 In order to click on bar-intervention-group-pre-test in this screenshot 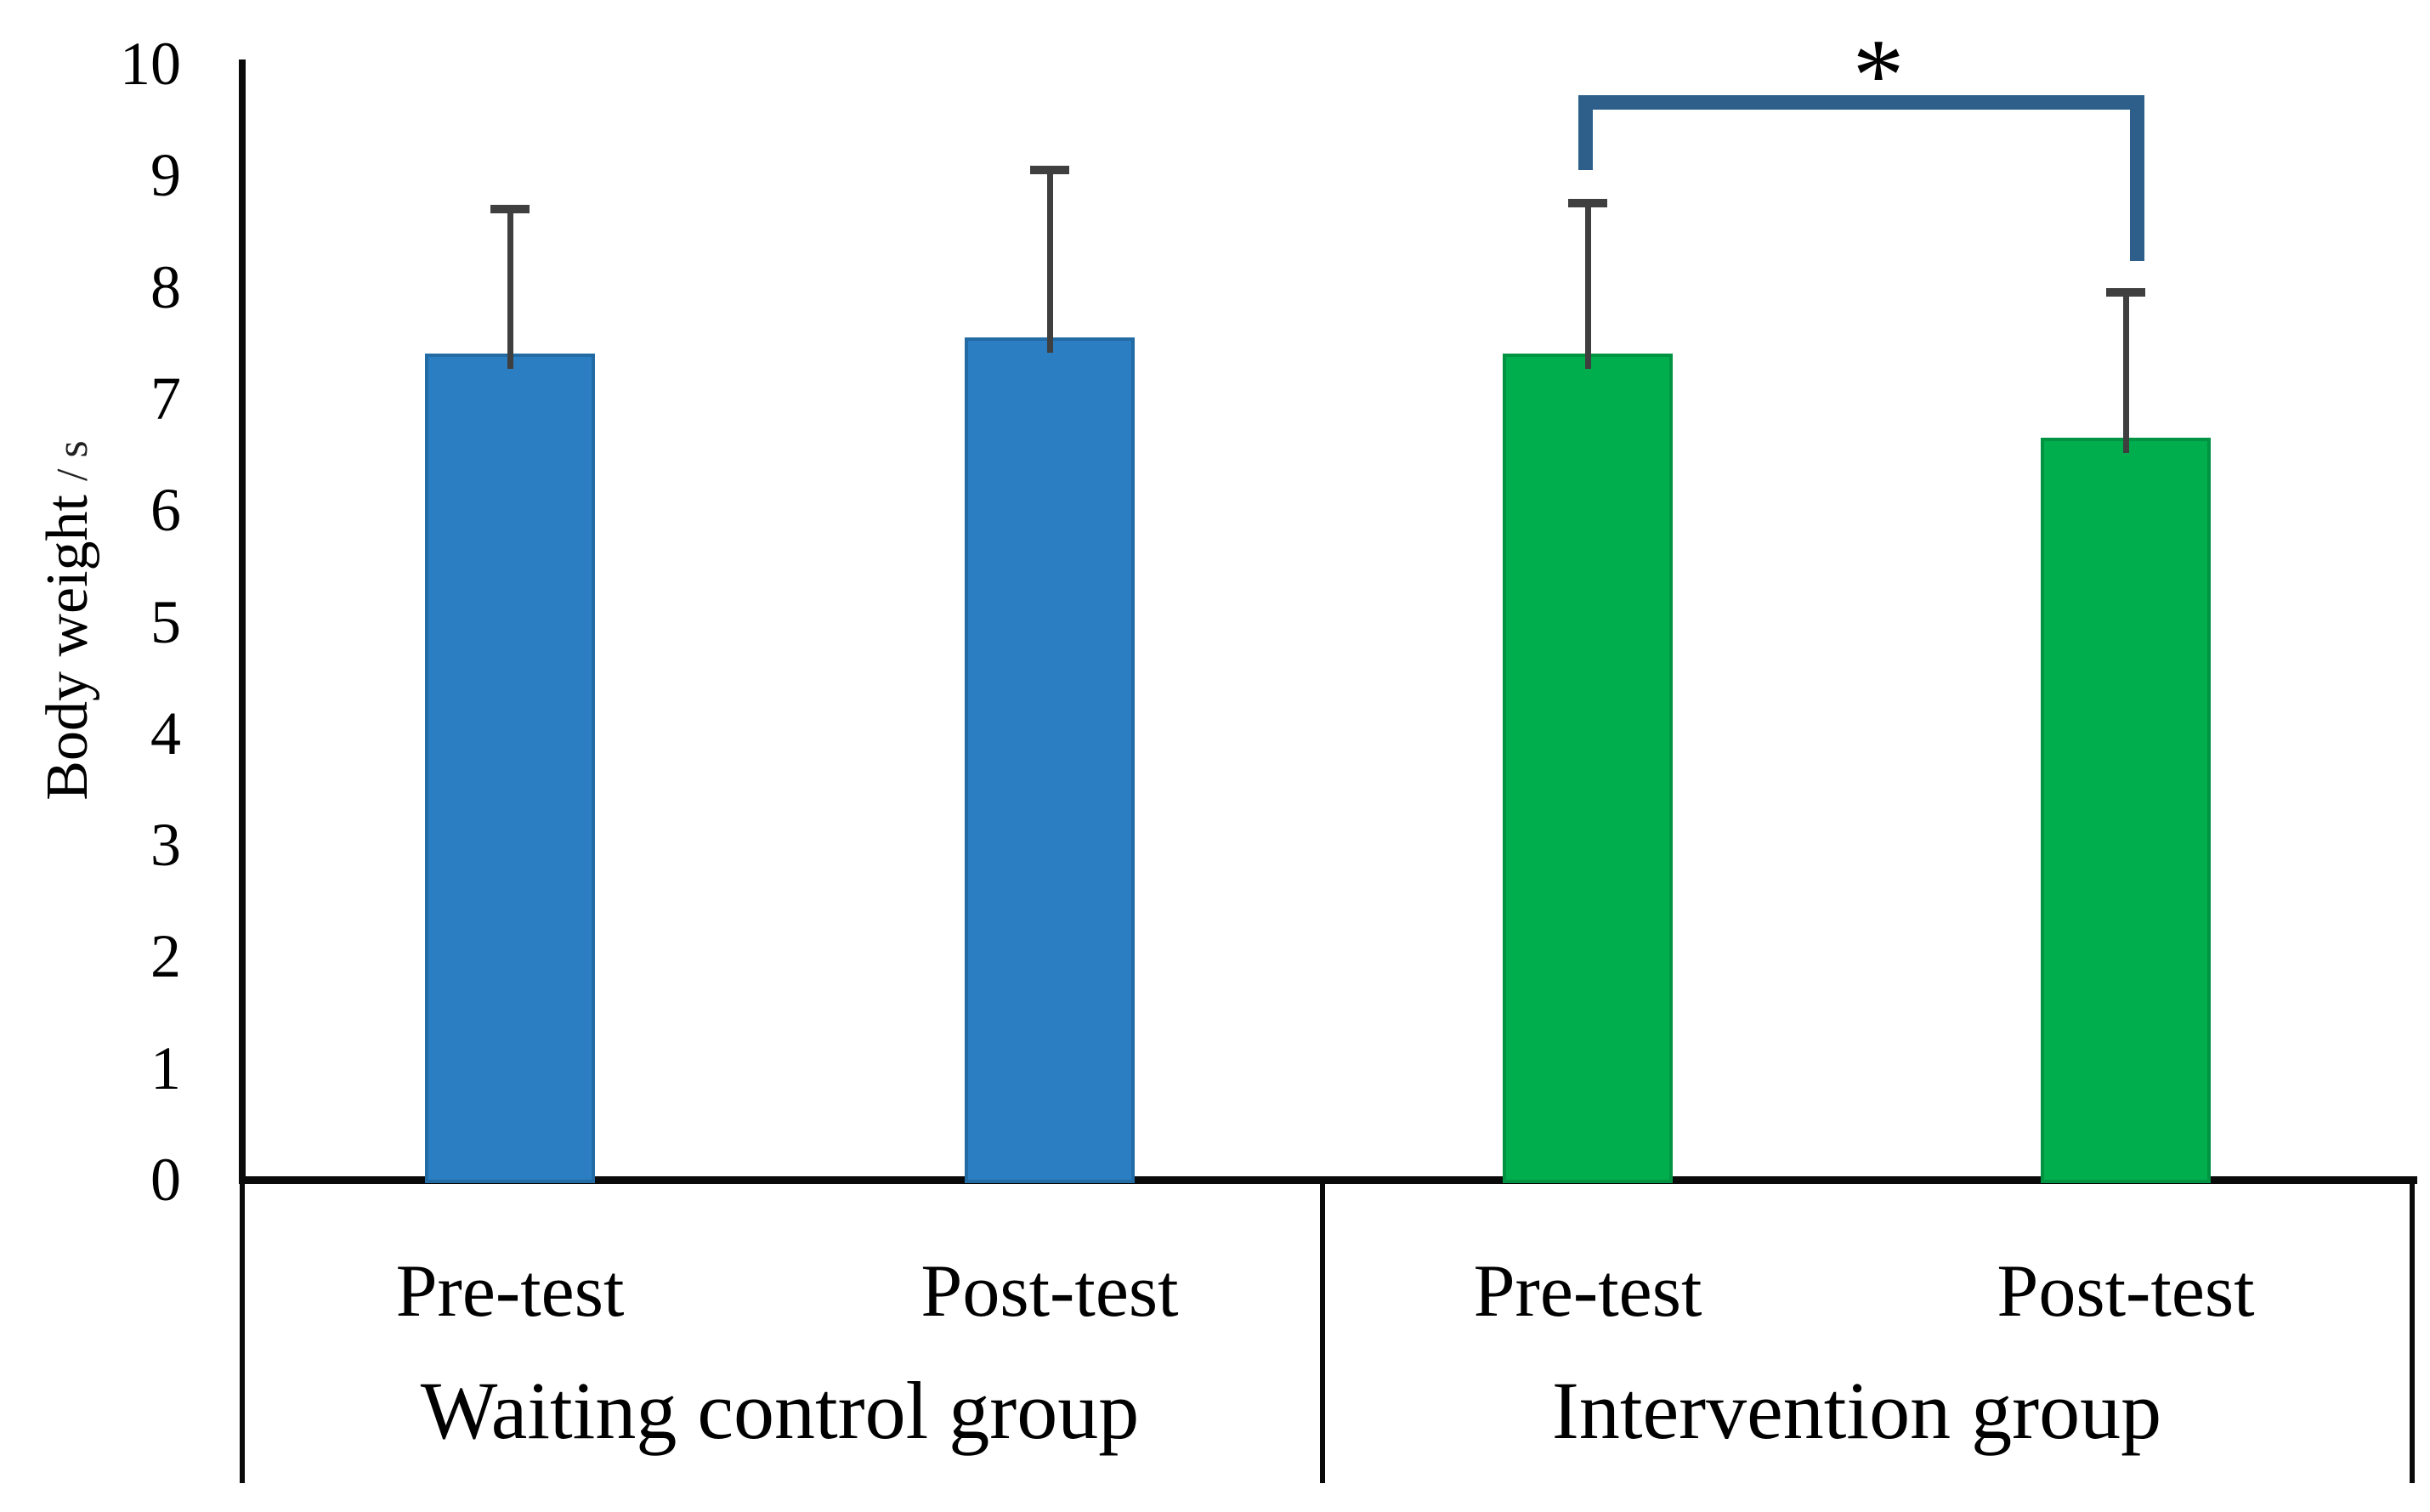, I will do `click(1588, 768)`.